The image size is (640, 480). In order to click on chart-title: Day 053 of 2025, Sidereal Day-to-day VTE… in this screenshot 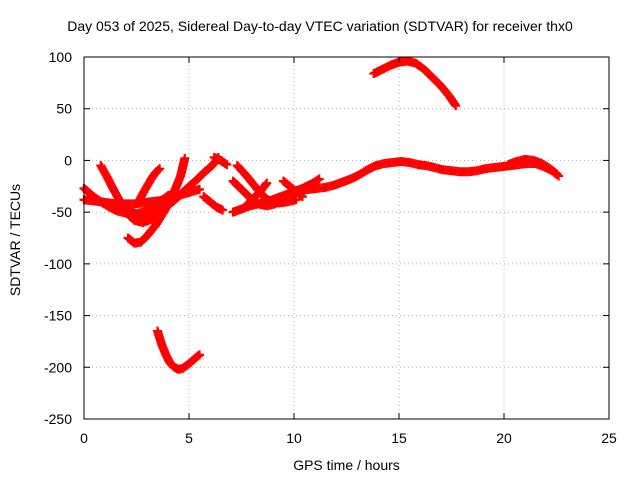, I will do `click(320, 26)`.